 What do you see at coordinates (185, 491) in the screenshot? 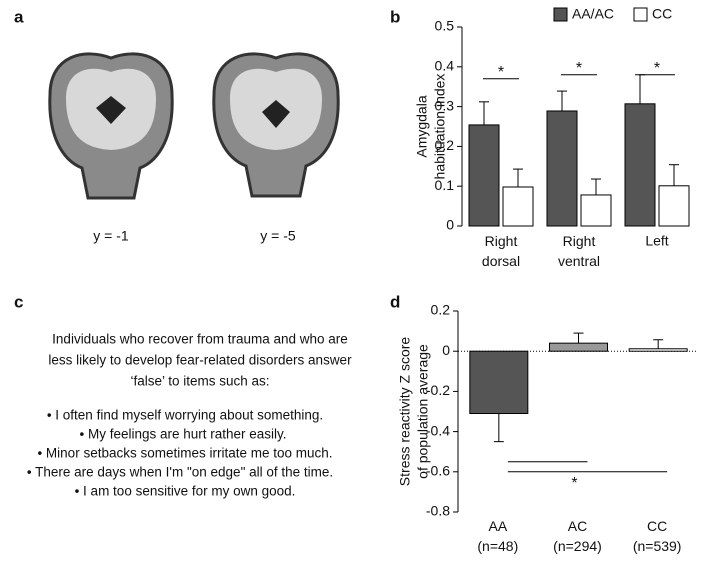
I see `item-line: • I am too sensitive for my own good.` at bounding box center [185, 491].